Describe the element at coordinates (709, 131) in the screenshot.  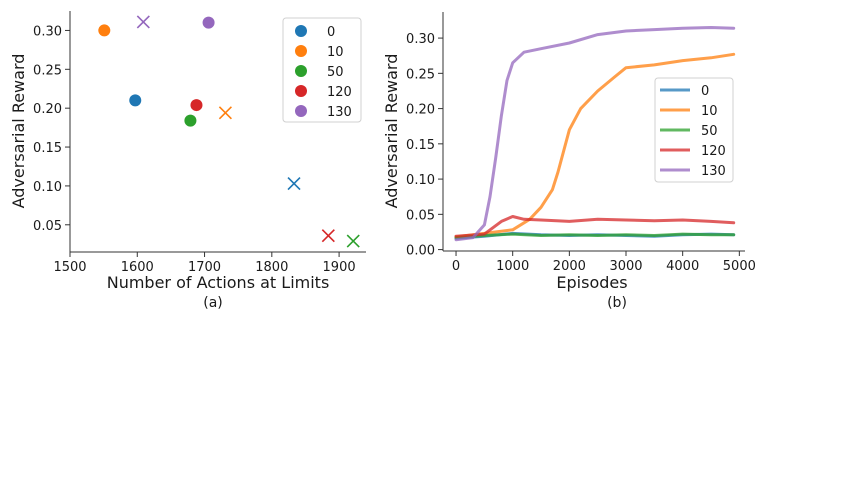
I see `b-legend-label: 50` at that location.